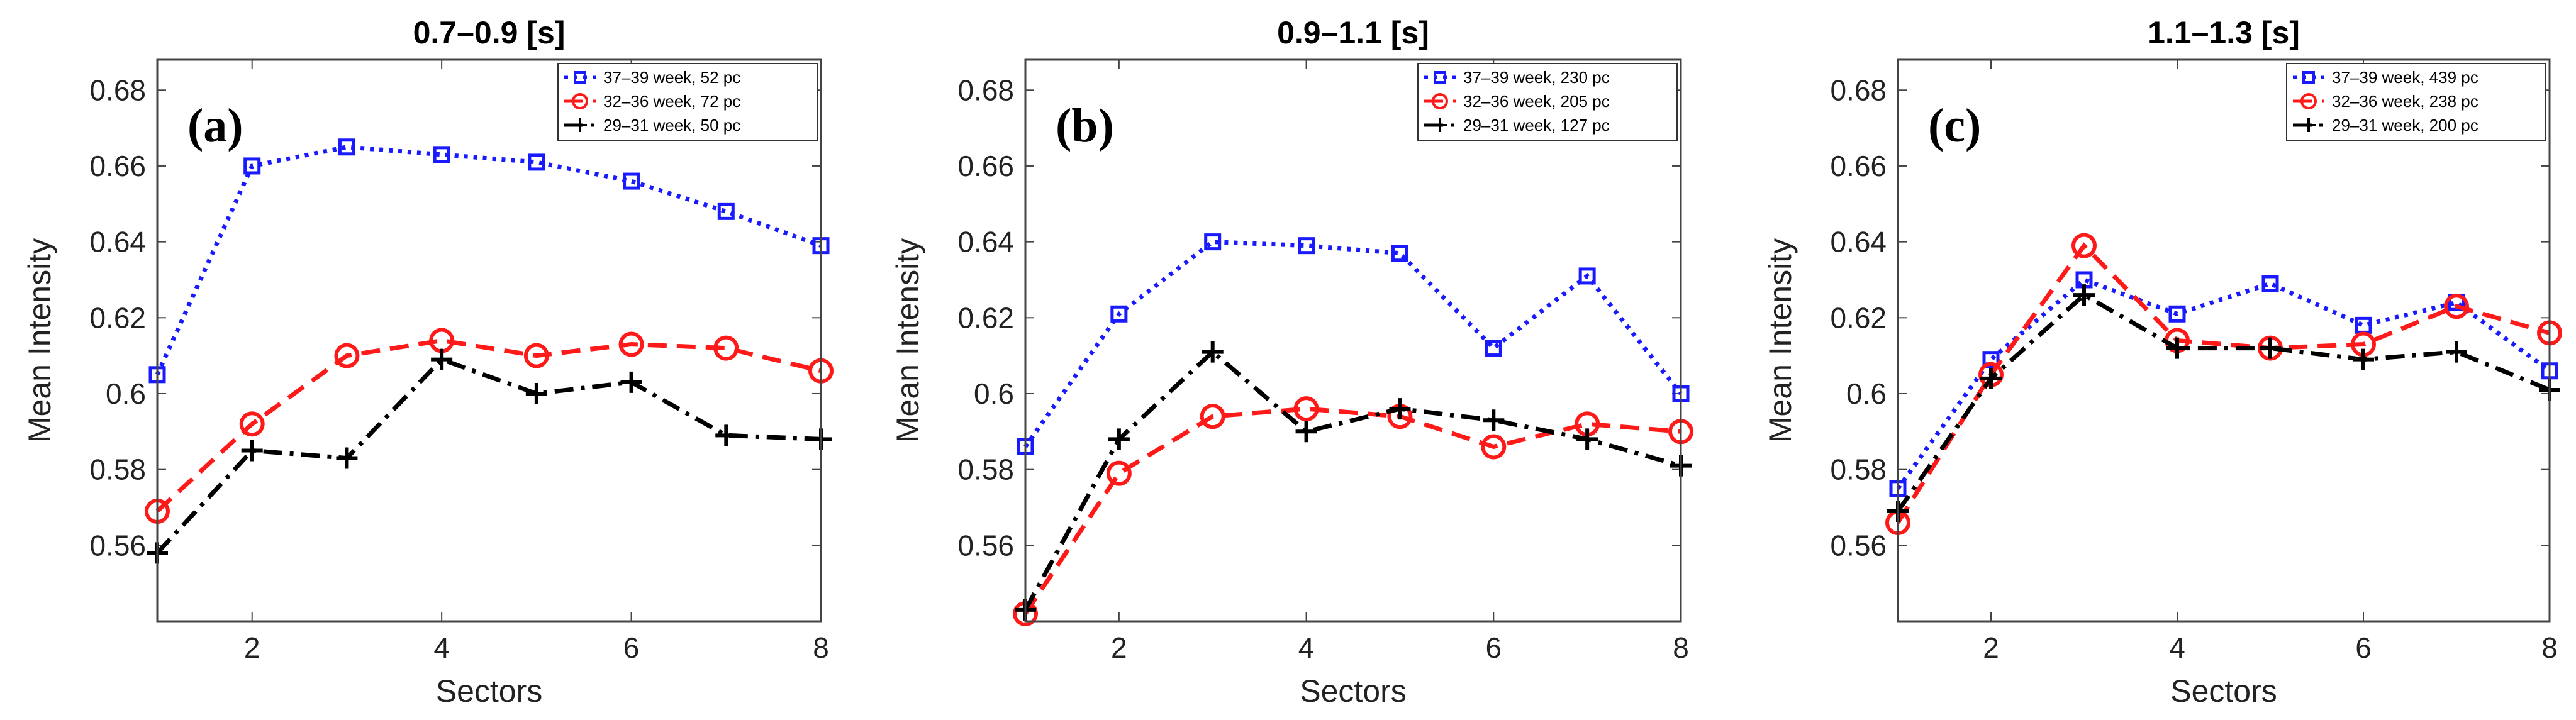  Describe the element at coordinates (489, 32) in the screenshot. I see `chart-title: 0.7–0.9 [s]` at that location.